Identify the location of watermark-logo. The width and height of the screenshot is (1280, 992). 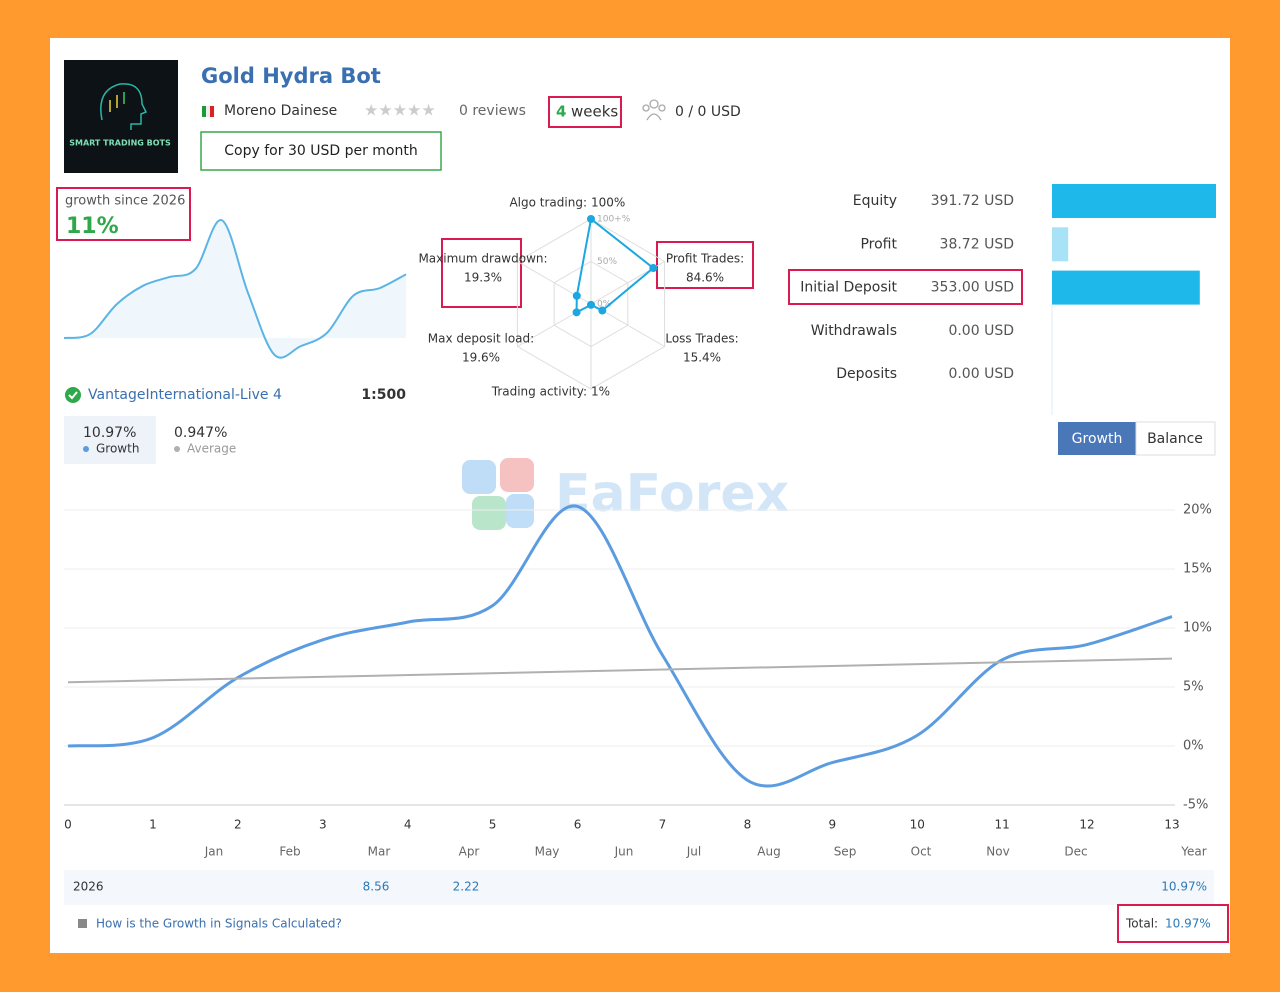
(498, 494).